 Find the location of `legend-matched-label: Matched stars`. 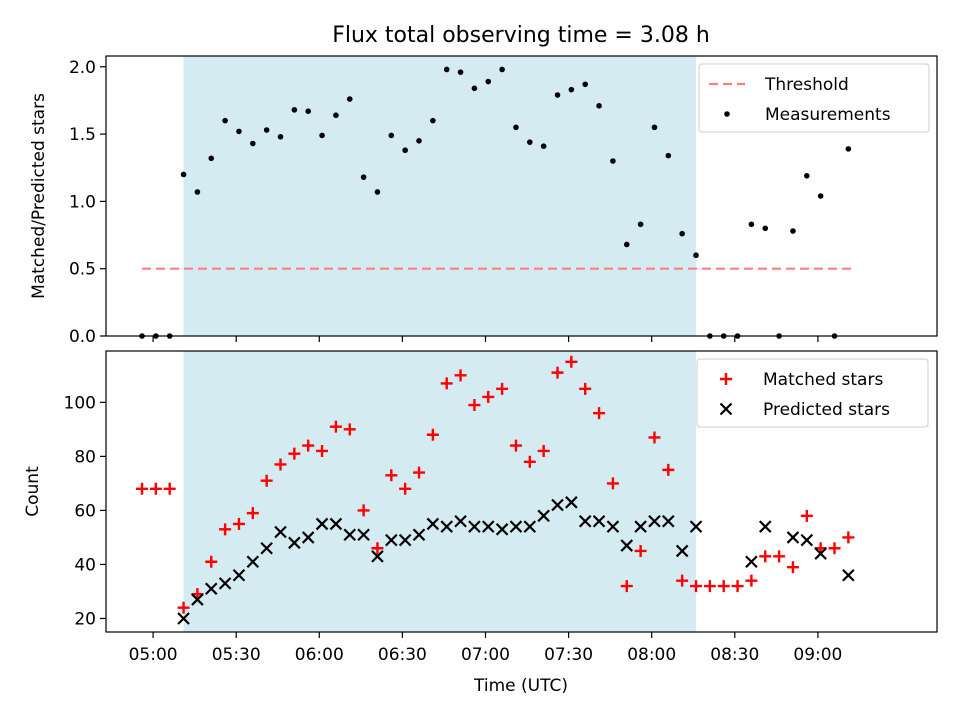

legend-matched-label: Matched stars is located at coordinates (823, 380).